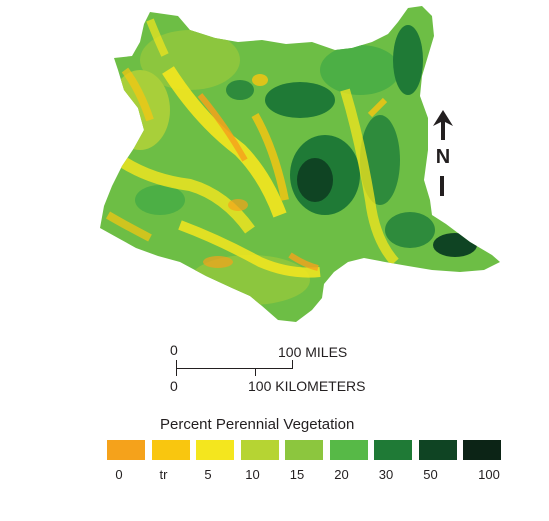 This screenshot has height=521, width=549. What do you see at coordinates (255, 372) in the screenshot?
I see `scale-tick-km` at bounding box center [255, 372].